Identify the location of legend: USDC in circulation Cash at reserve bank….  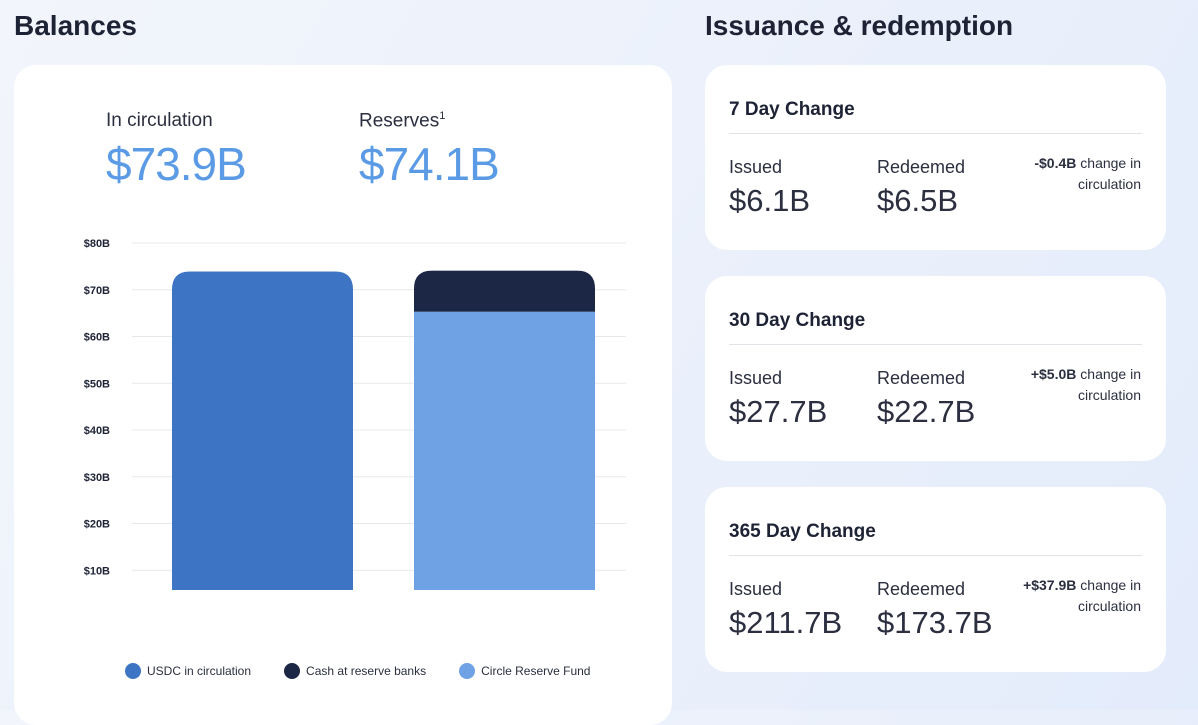
(357, 671).